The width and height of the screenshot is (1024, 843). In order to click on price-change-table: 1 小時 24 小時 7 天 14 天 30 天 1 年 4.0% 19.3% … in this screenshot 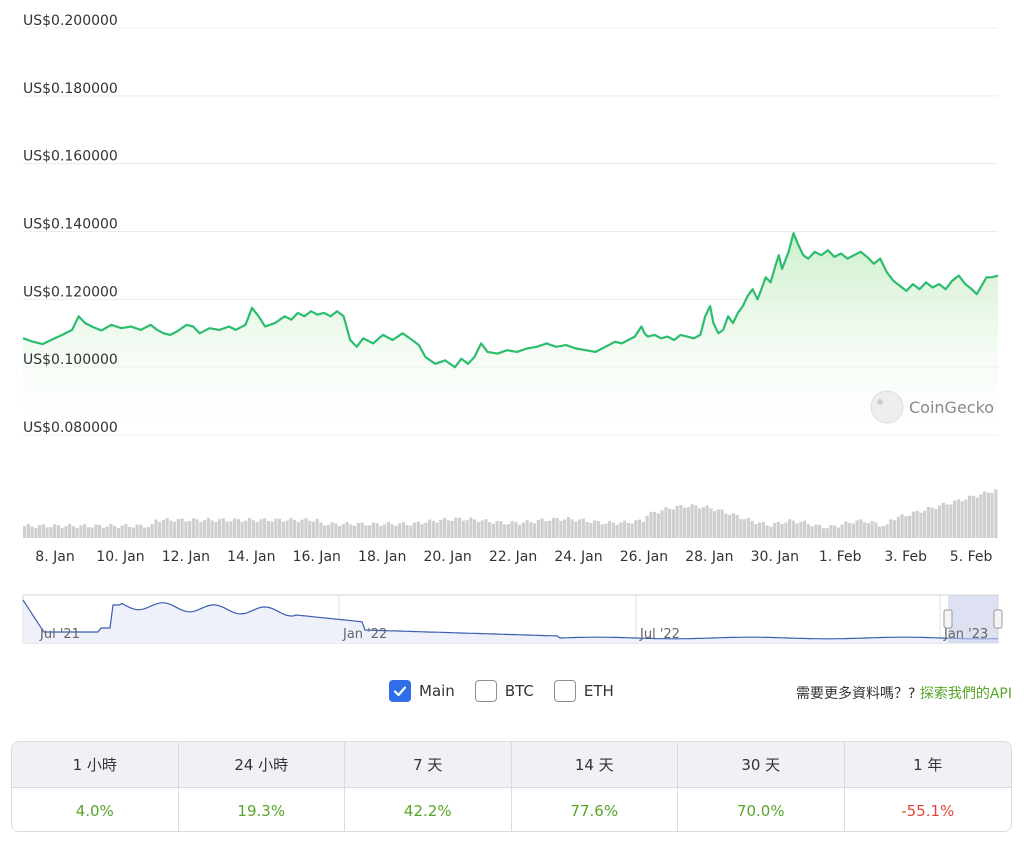, I will do `click(511, 786)`.